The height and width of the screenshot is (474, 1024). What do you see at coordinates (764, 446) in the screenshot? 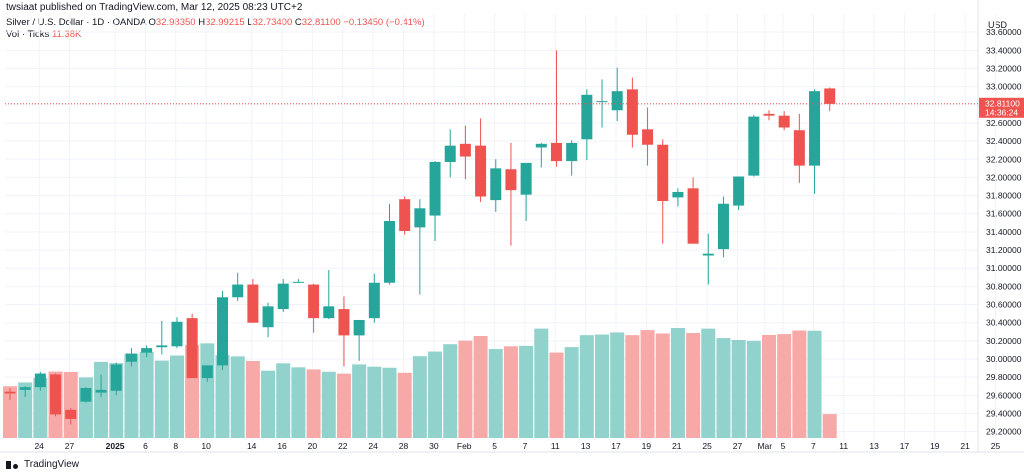
I see `date-tick-label: Mar` at bounding box center [764, 446].